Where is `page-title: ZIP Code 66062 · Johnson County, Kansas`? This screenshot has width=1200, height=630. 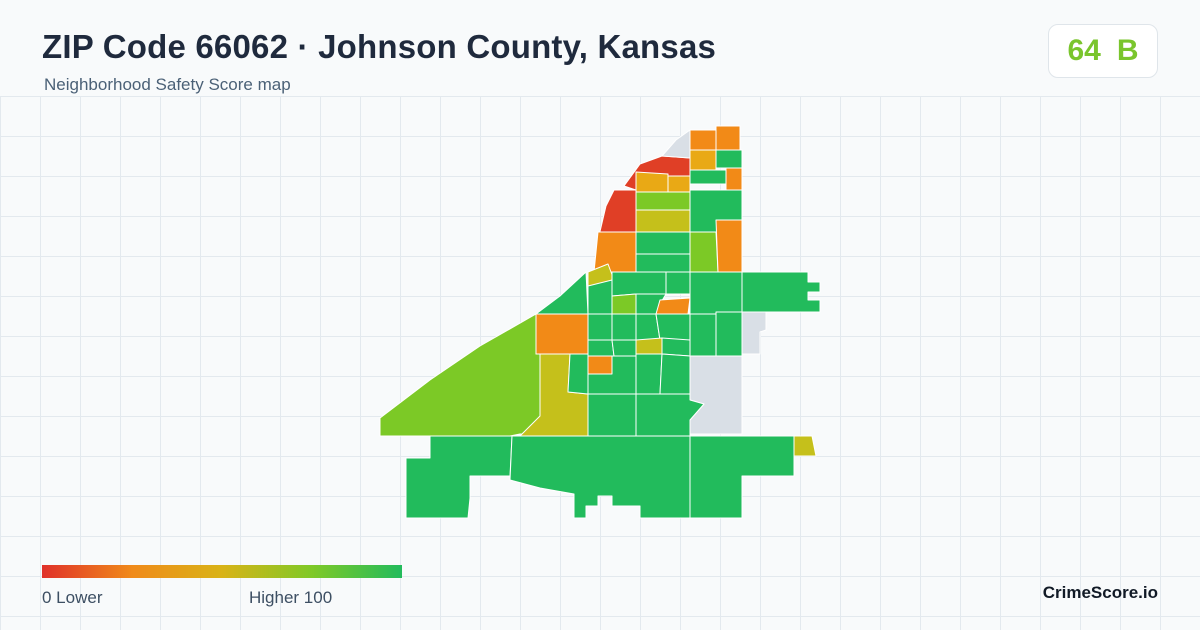 page-title: ZIP Code 66062 · Johnson County, Kansas is located at coordinates (379, 46).